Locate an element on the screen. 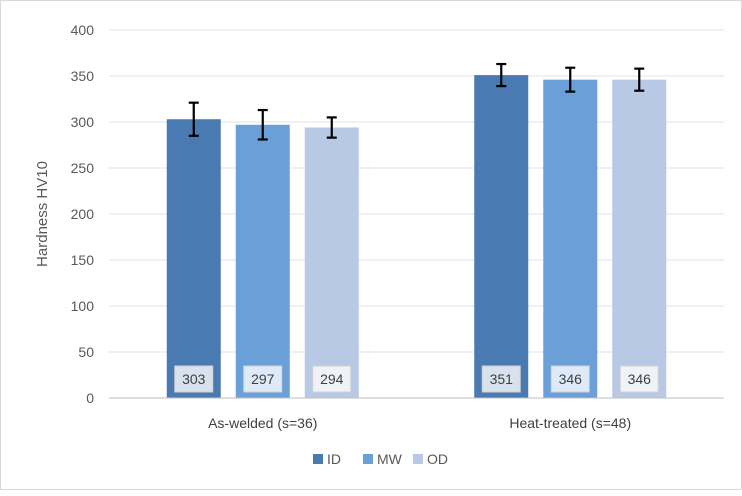 This screenshot has height=496, width=742. y-axis-ticks: 0 50 100 150 200 250 300 350 400 is located at coordinates (83, 214).